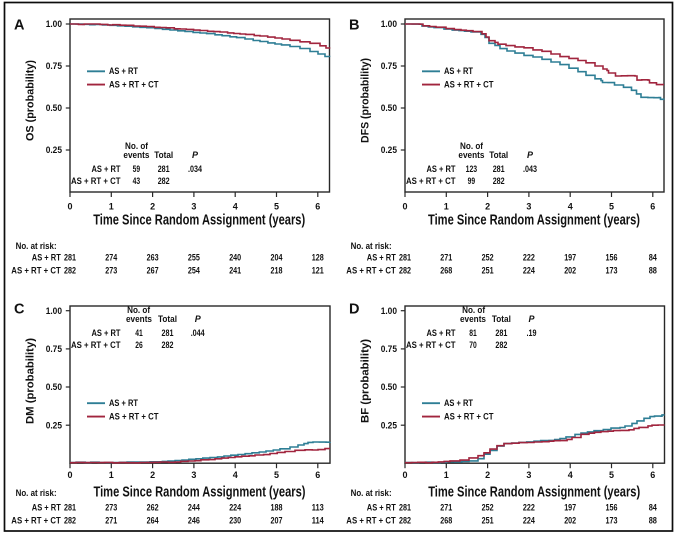 The image size is (676, 537). What do you see at coordinates (354, 310) in the screenshot?
I see `svg-text: D` at bounding box center [354, 310].